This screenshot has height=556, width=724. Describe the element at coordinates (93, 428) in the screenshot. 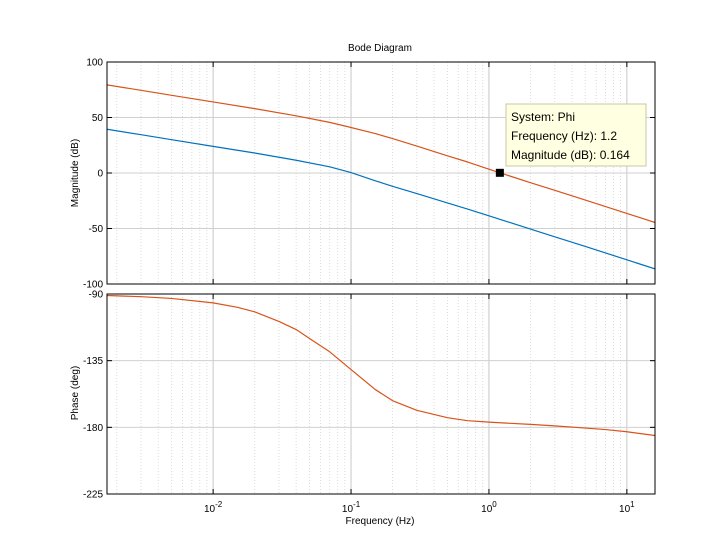

I see `y-tick-label: -180` at that location.